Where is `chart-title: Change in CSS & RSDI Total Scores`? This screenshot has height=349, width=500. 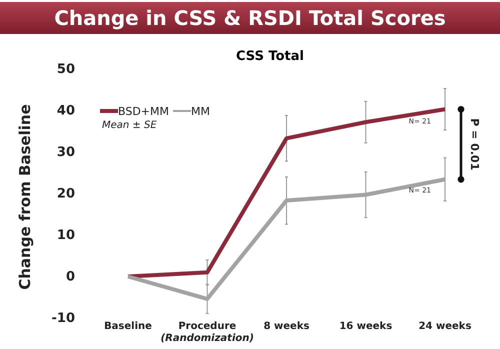 chart-title: Change in CSS & RSDI Total Scores is located at coordinates (250, 18).